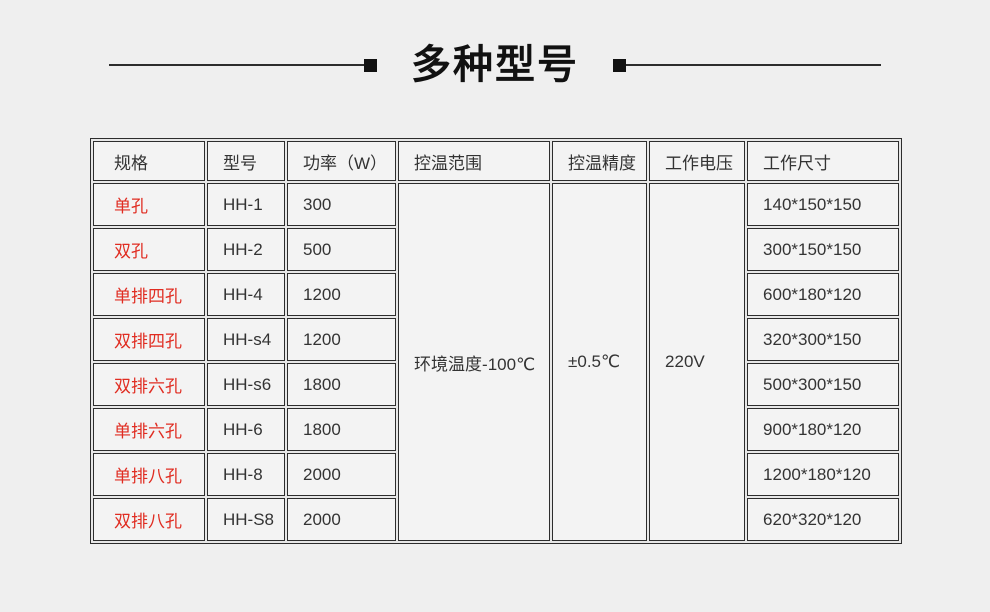 This screenshot has width=990, height=612. What do you see at coordinates (823, 384) in the screenshot?
I see `size-cell: 500*300*150` at bounding box center [823, 384].